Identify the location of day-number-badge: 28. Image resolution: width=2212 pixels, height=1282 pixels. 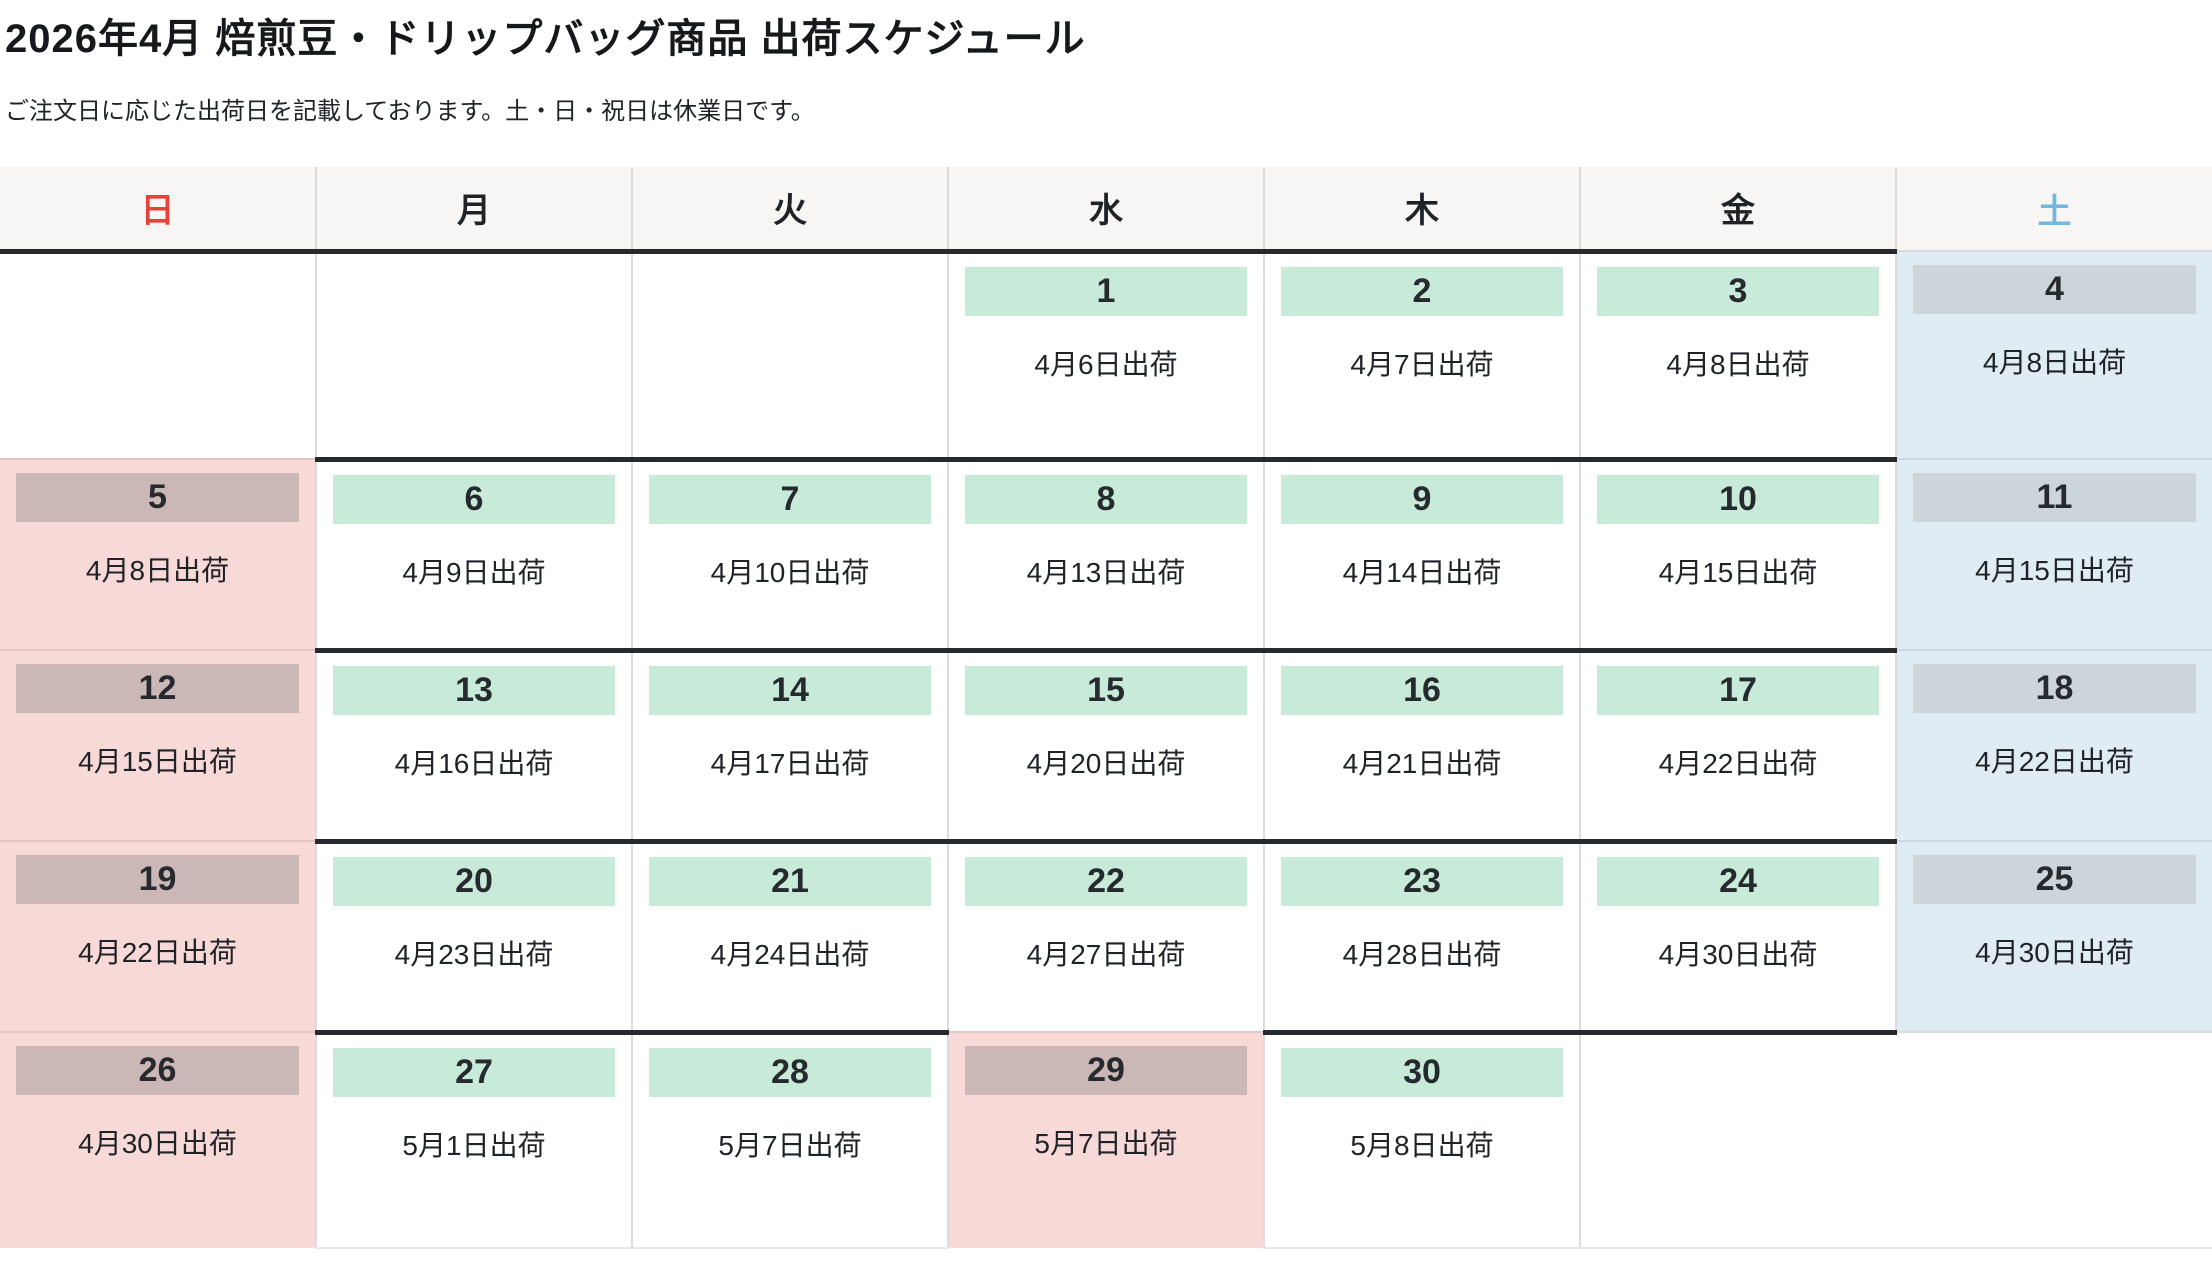
(790, 1072).